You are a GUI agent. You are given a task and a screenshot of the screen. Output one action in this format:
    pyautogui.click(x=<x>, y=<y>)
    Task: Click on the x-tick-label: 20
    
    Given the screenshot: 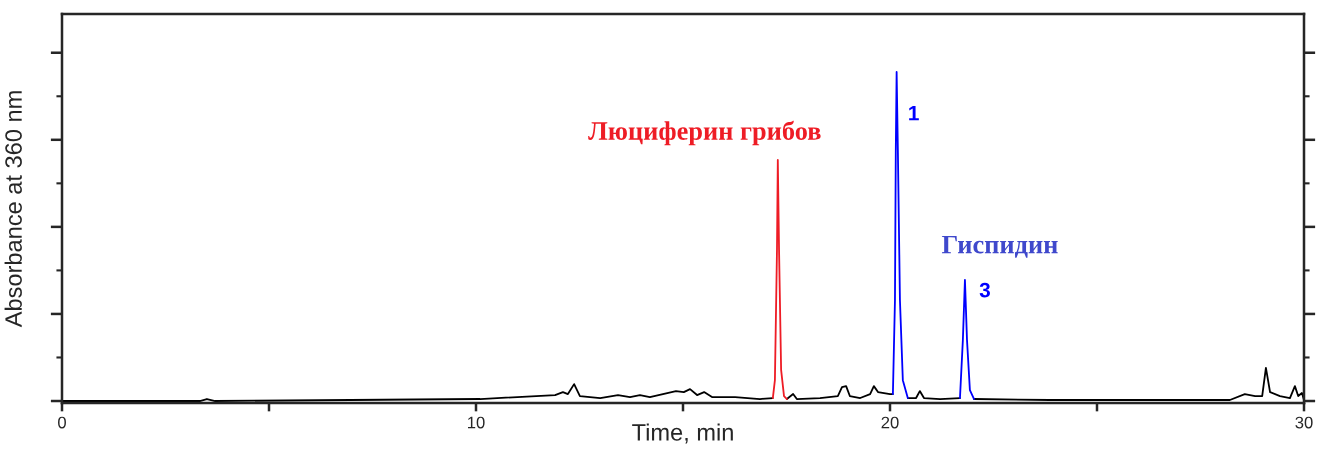 What is the action you would take?
    pyautogui.click(x=890, y=422)
    